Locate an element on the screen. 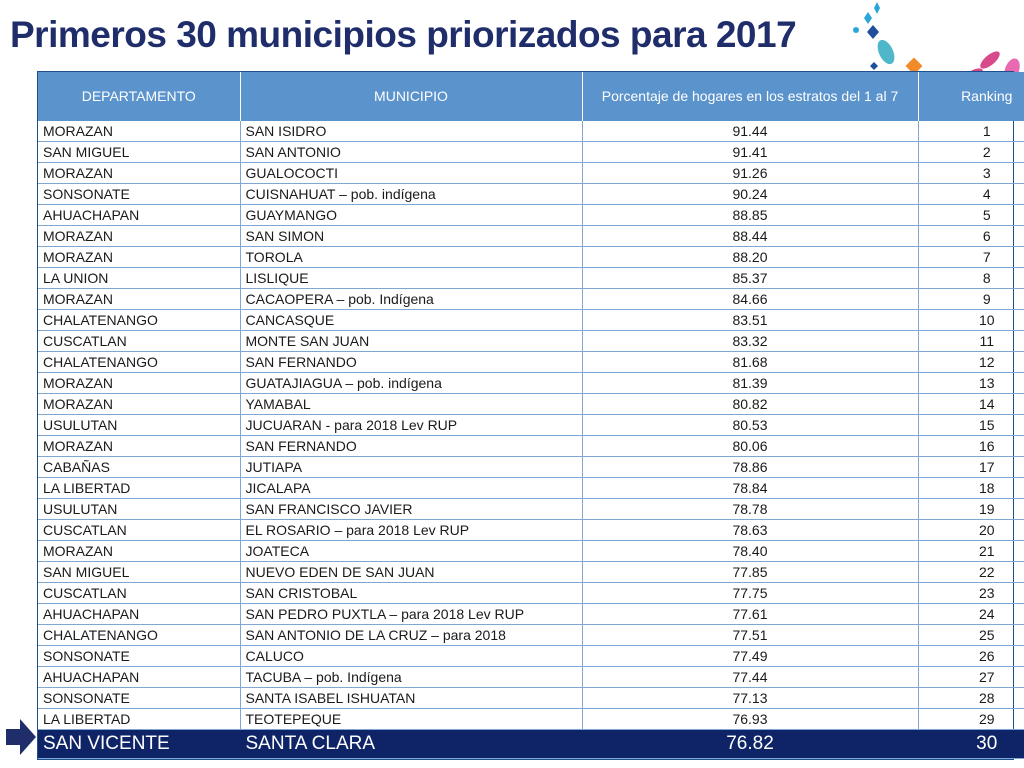 This screenshot has height=768, width=1024. cell-ranking: 26 is located at coordinates (971, 656).